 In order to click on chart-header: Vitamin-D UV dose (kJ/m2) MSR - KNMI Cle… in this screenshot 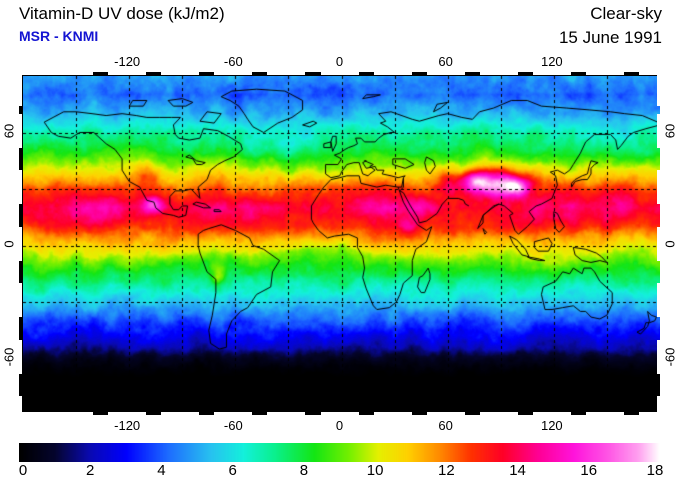, I will do `click(339, 26)`.